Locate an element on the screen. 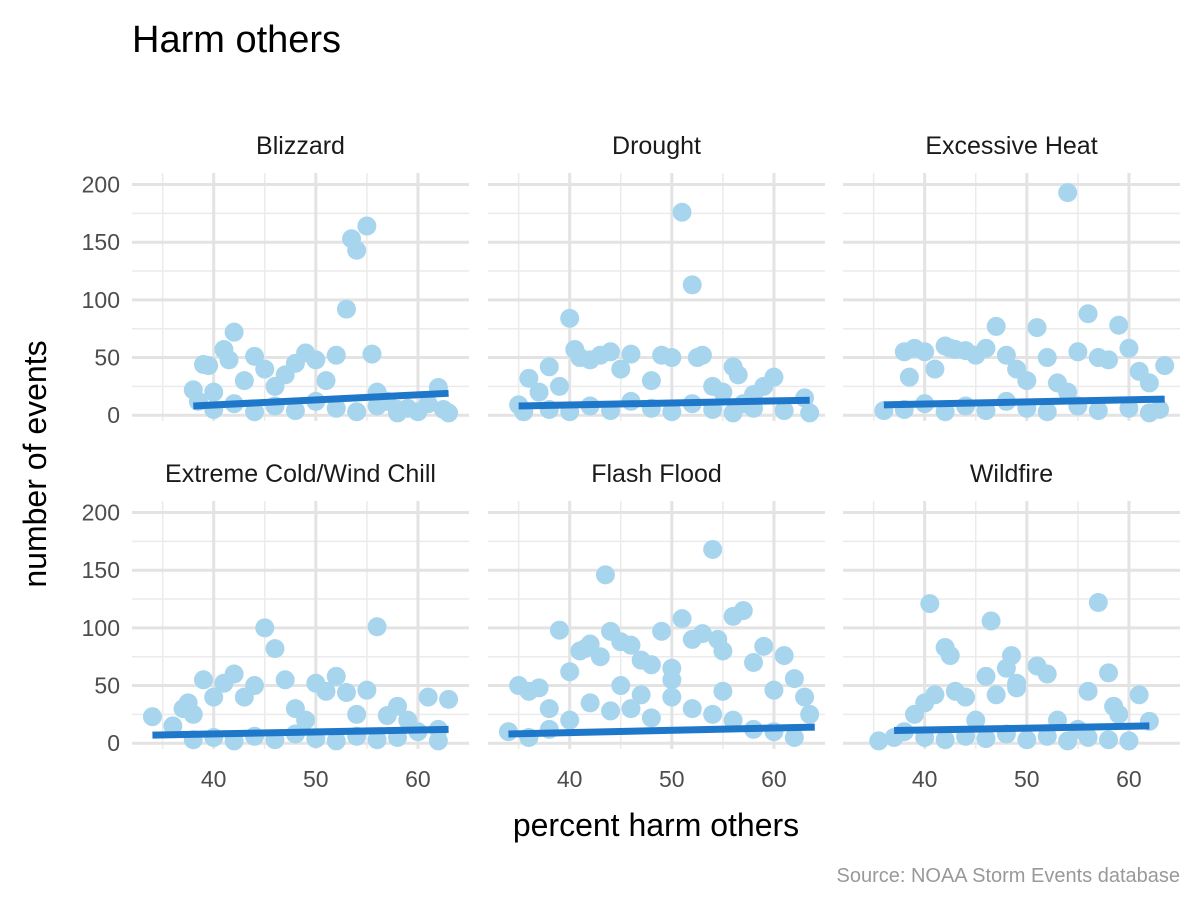 This screenshot has width=1200, height=900. y-tick-label: 0 is located at coordinates (113, 415).